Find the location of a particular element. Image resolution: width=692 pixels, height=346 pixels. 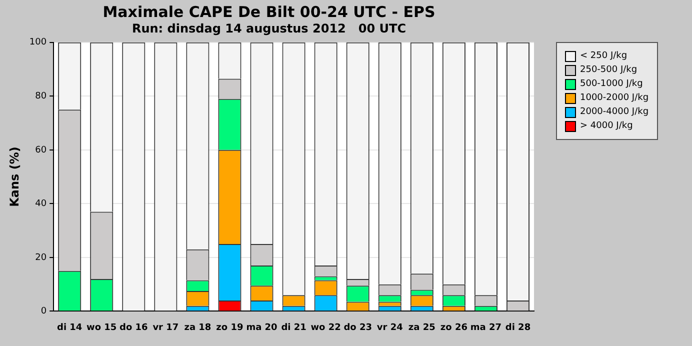

legend-label: < 250 J/kg is located at coordinates (604, 56).